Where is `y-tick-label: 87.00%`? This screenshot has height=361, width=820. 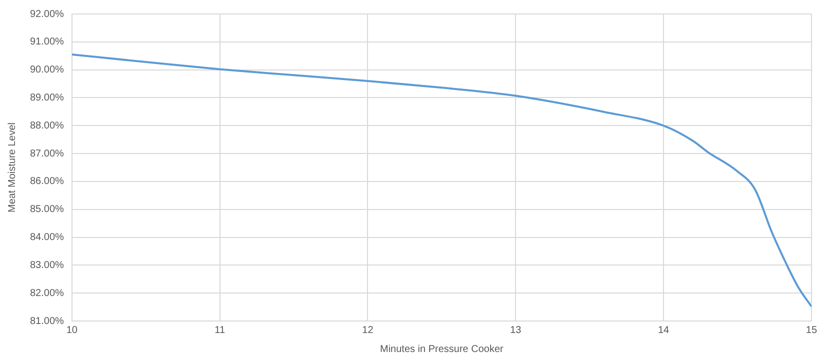
y-tick-label: 87.00% is located at coordinates (47, 154).